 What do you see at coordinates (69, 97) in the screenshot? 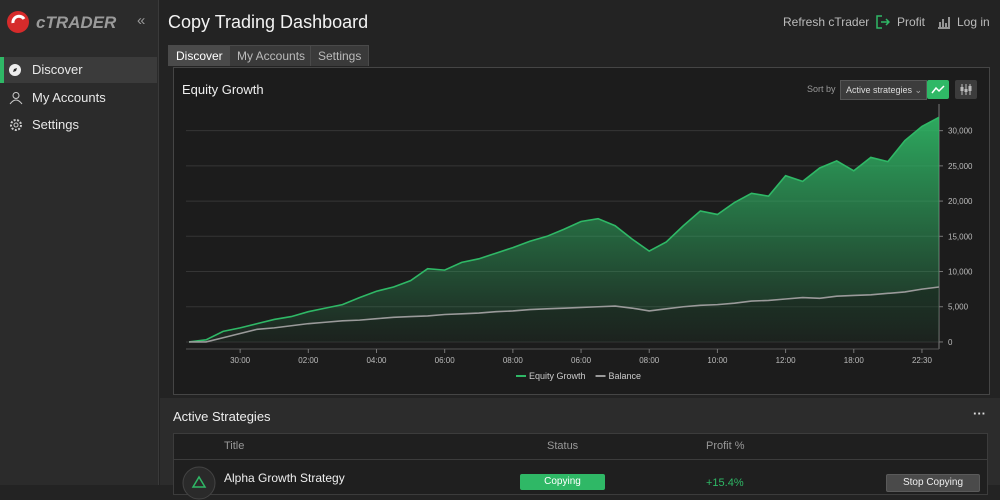
I see `nav-label: My Accounts` at bounding box center [69, 97].